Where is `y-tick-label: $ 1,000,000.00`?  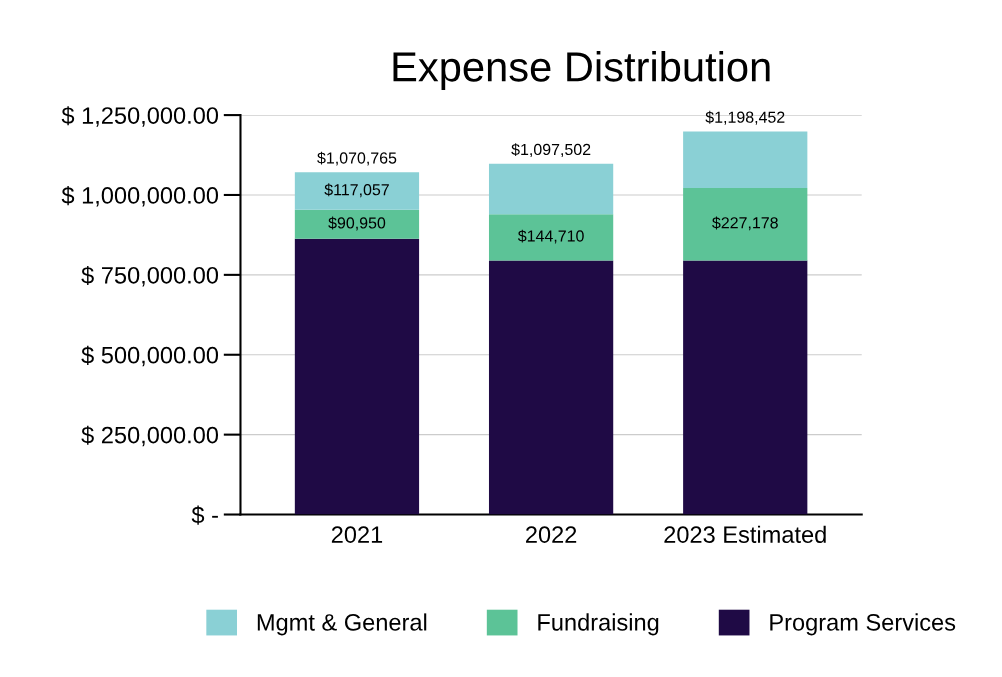 y-tick-label: $ 1,000,000.00 is located at coordinates (140, 196).